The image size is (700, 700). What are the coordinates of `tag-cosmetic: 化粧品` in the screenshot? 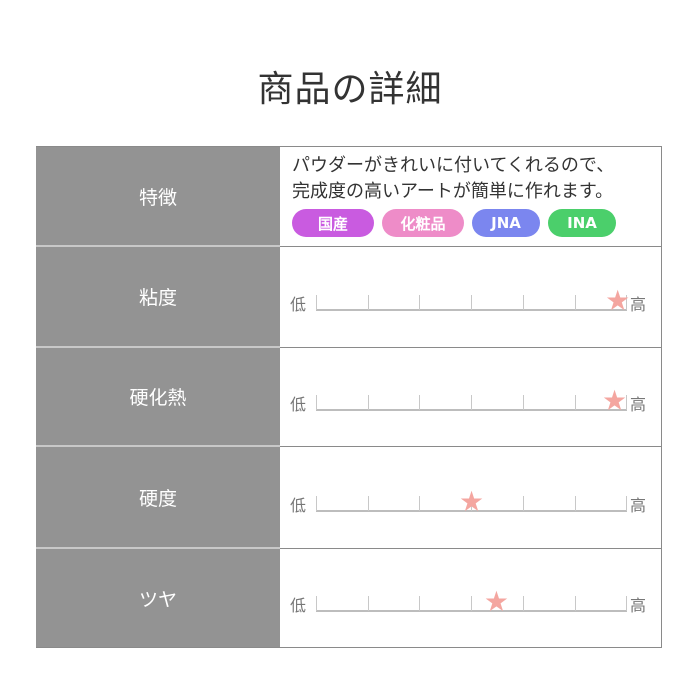 It's located at (423, 223).